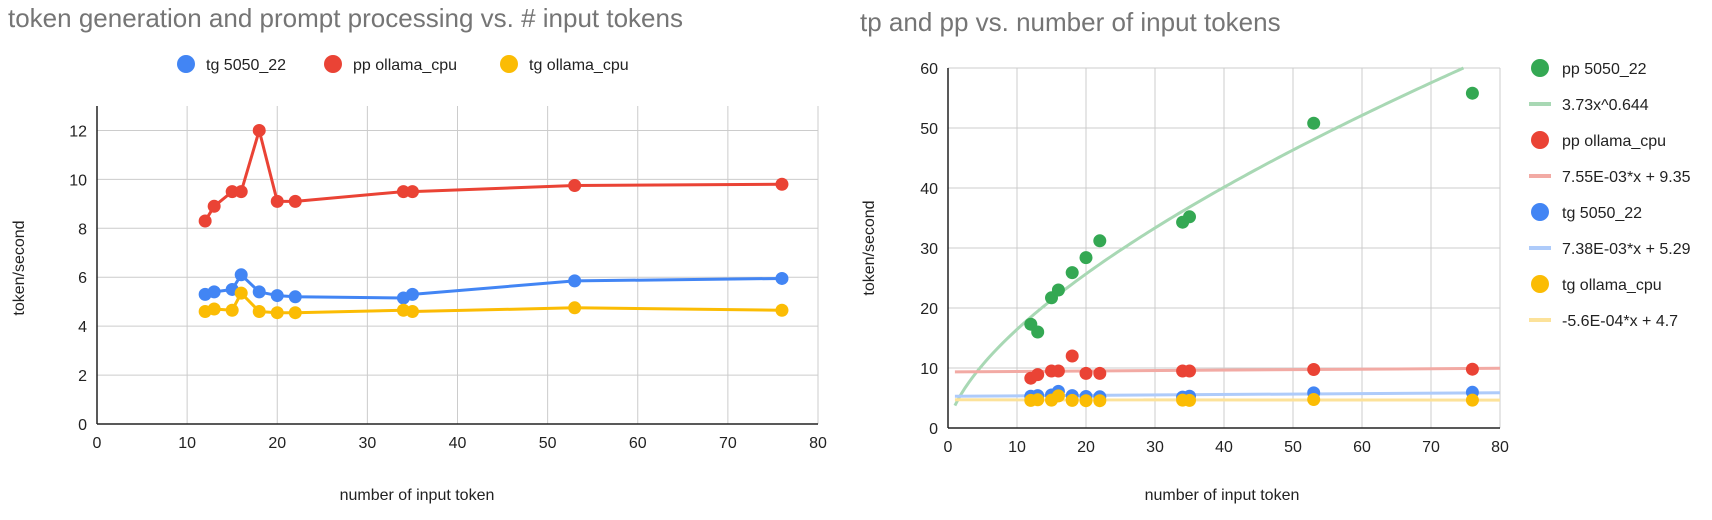 This screenshot has height=520, width=1712. I want to click on y-tick-label: 60, so click(929, 69).